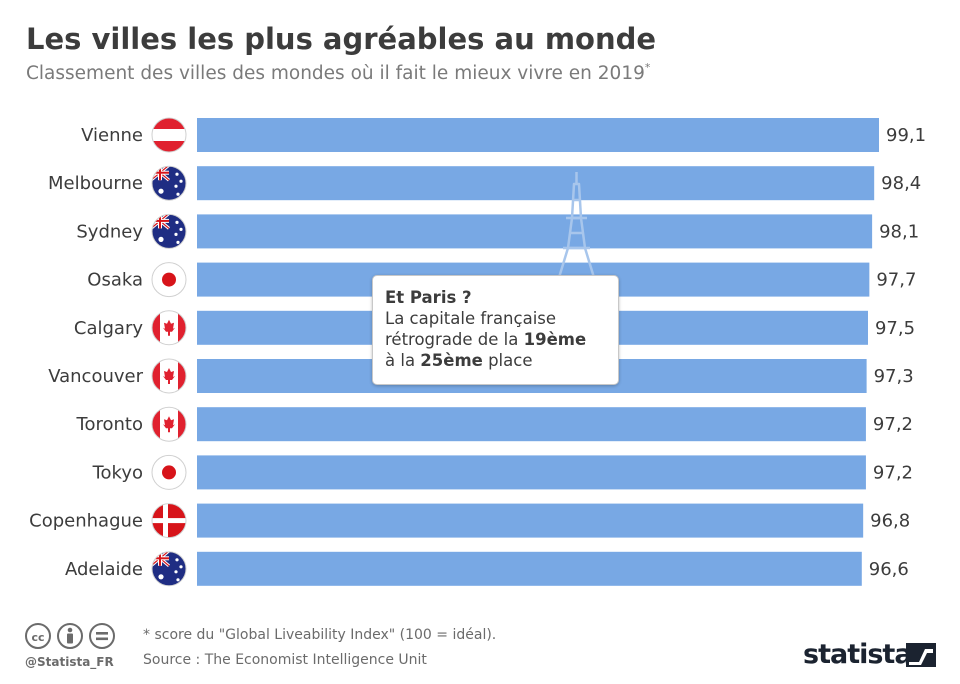 Image resolution: width=960 pixels, height=684 pixels. I want to click on category-label: Tokyo, so click(117, 472).